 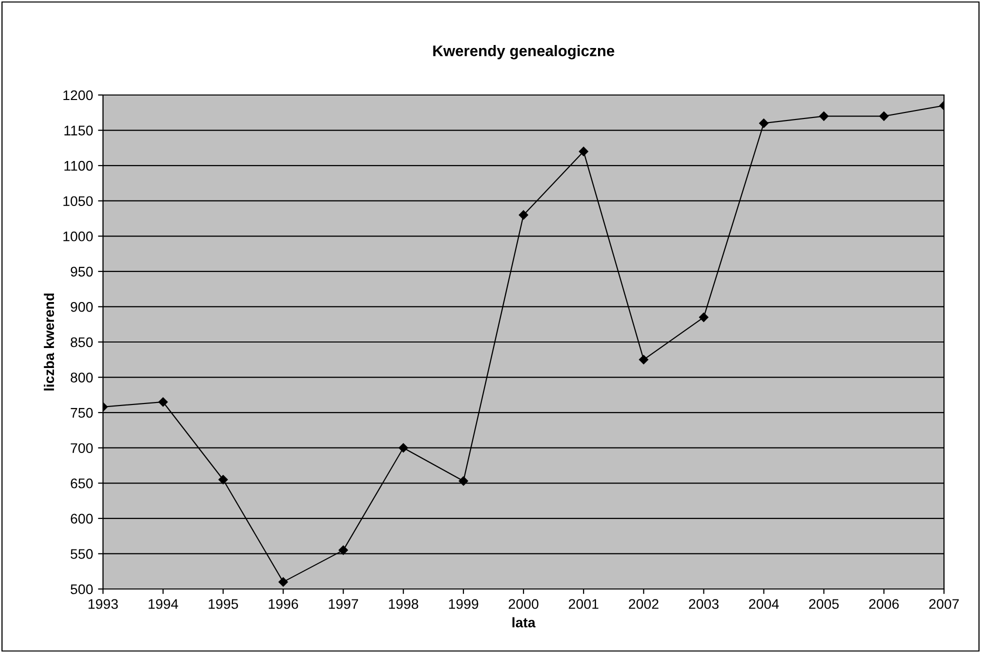 I want to click on y-tick-label: 500, so click(x=81, y=589).